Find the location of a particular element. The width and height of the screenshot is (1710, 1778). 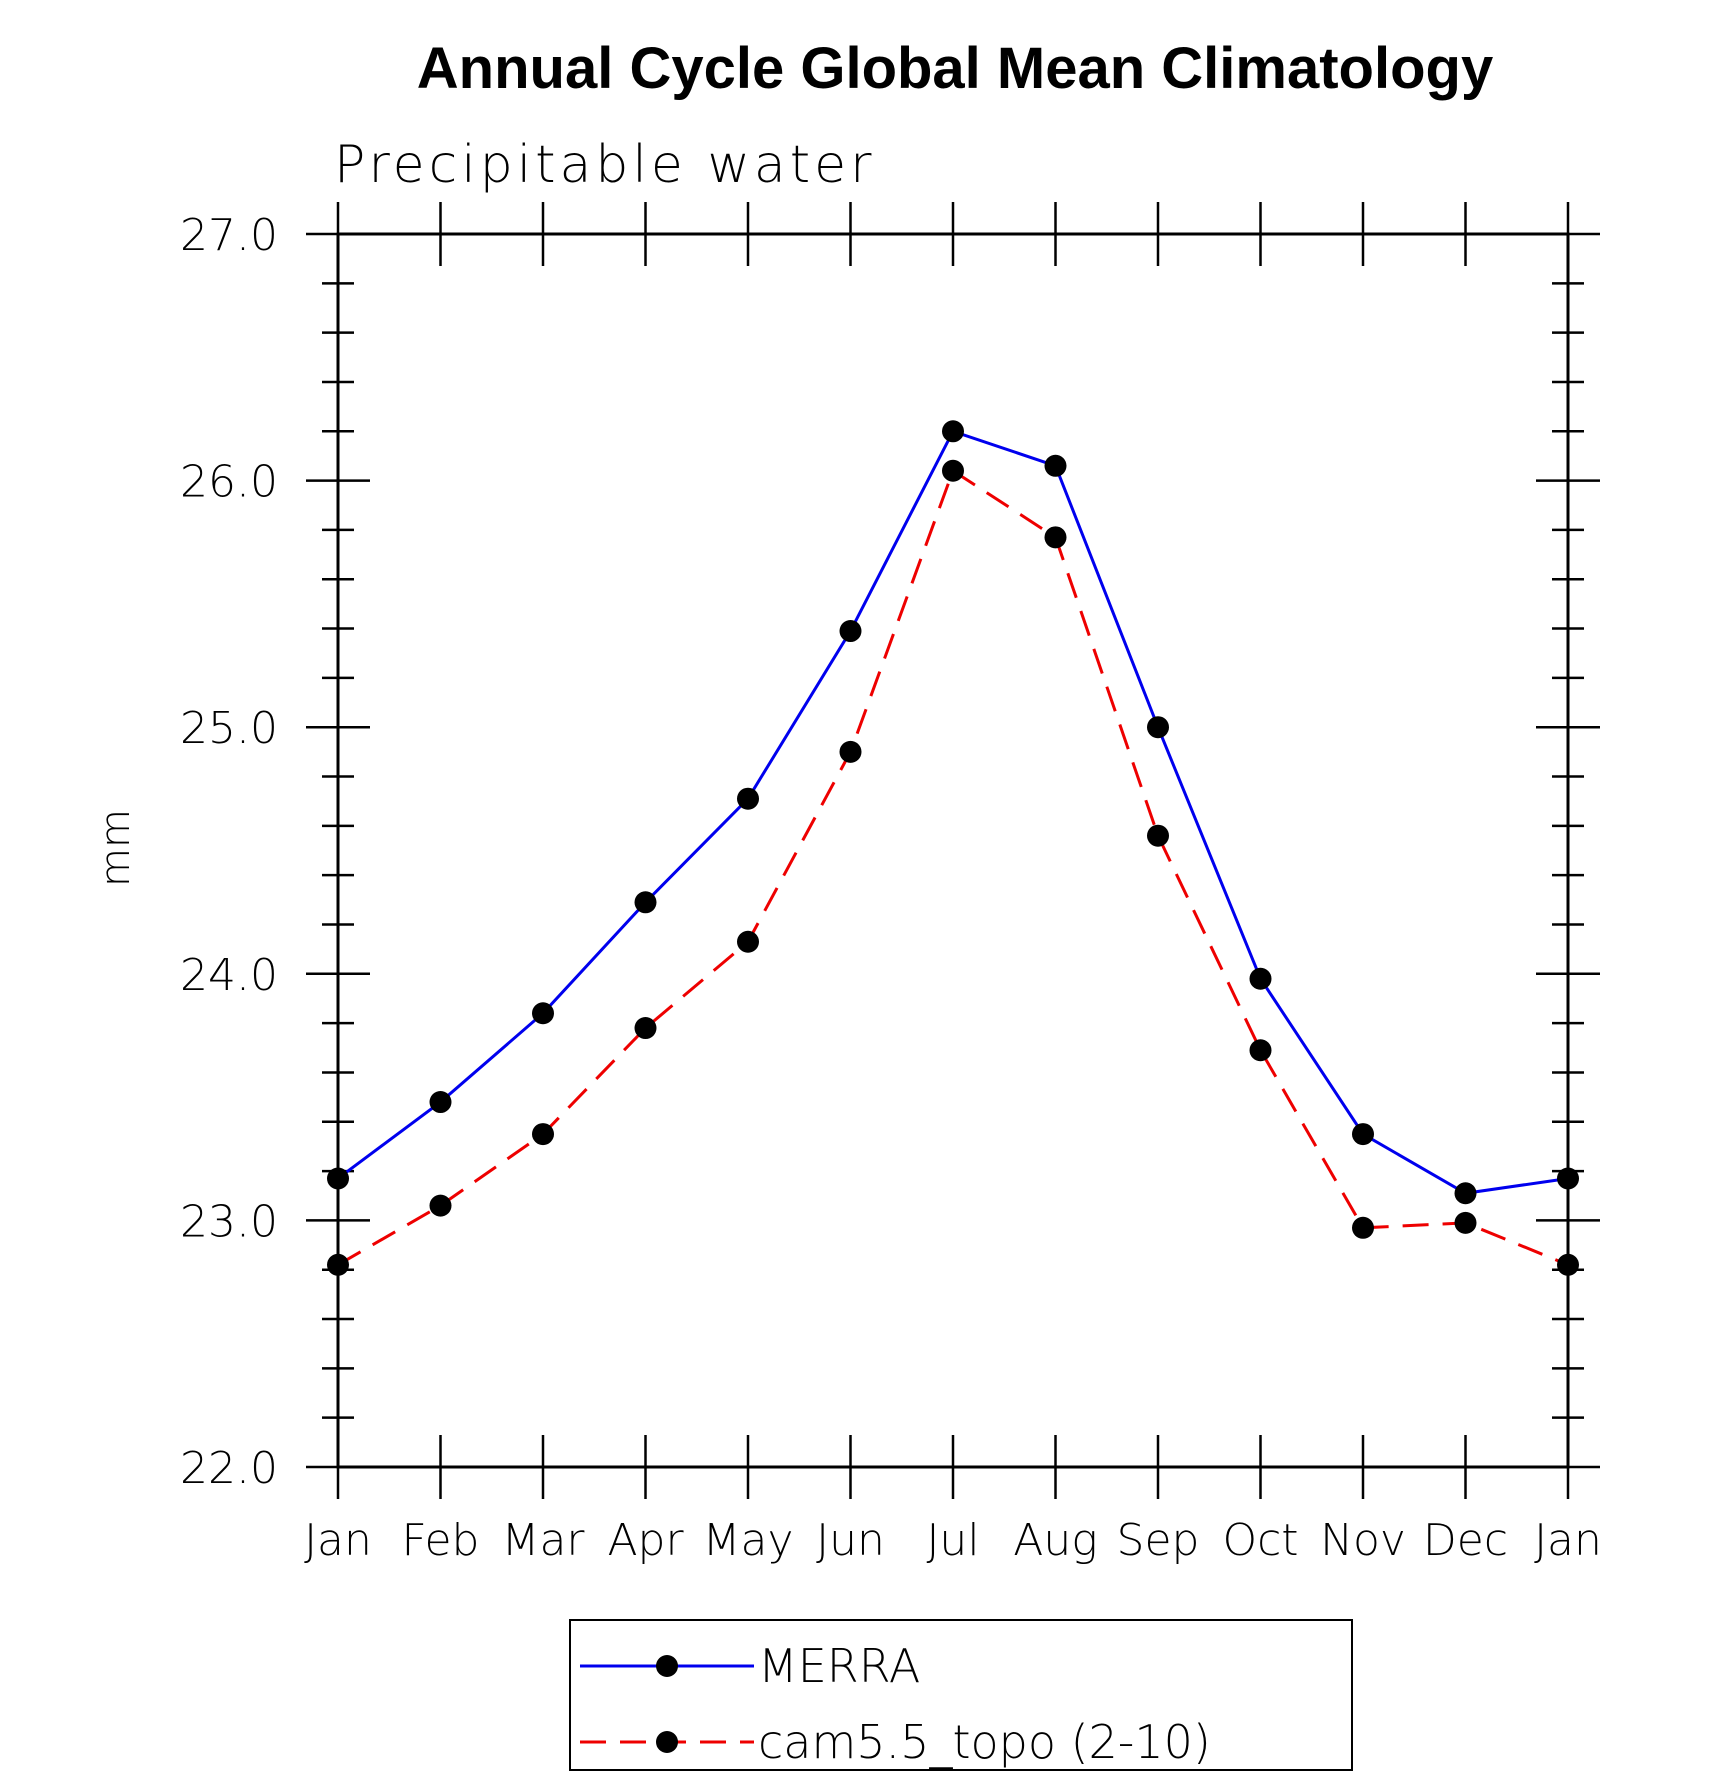

chart-title: Annual Cycle Global Mean Climatology is located at coordinates (955, 68).